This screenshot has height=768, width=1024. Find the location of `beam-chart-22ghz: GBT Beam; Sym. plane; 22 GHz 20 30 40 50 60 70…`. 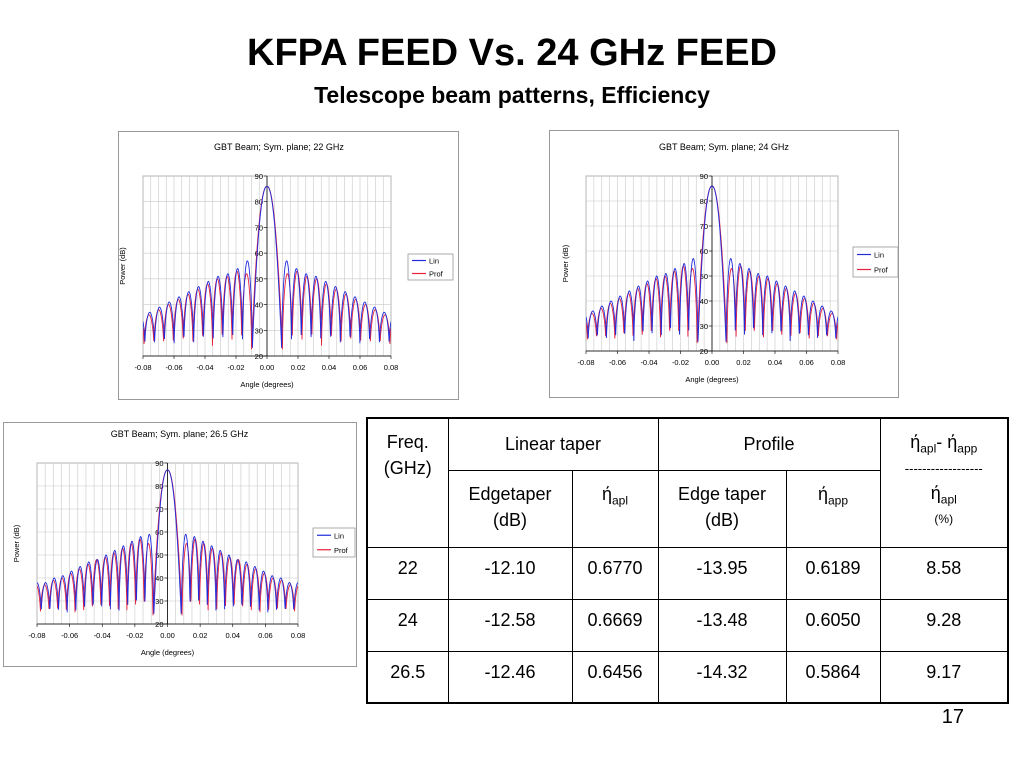

beam-chart-22ghz: GBT Beam; Sym. plane; 22 GHz 20 30 40 50 60 70… is located at coordinates (288, 265).